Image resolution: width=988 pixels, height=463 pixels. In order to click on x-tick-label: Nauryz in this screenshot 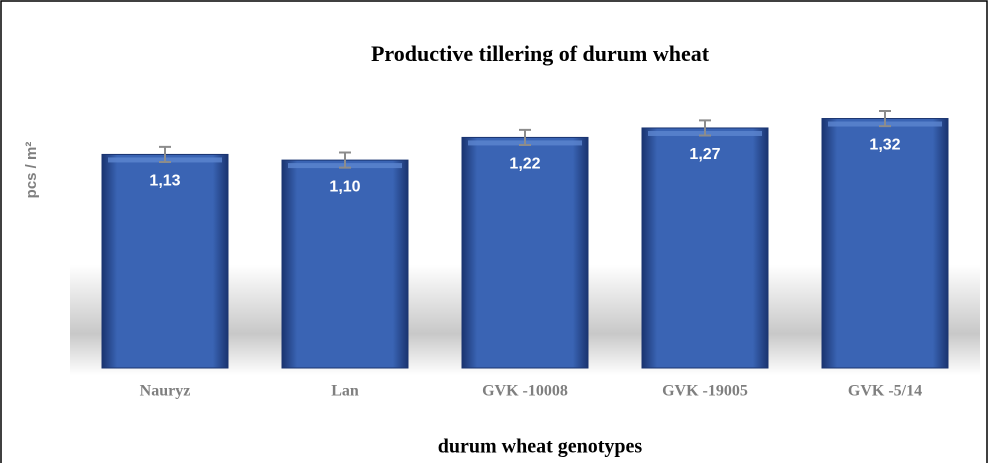, I will do `click(165, 391)`.